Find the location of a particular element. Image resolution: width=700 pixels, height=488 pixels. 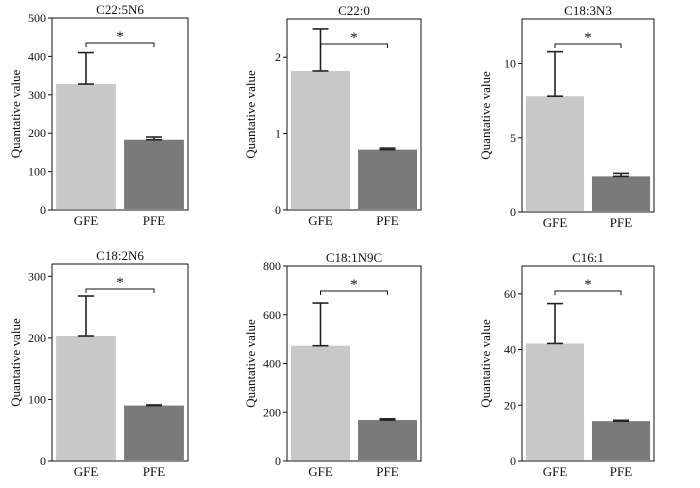

y-tick-label: 60 is located at coordinates (510, 294).